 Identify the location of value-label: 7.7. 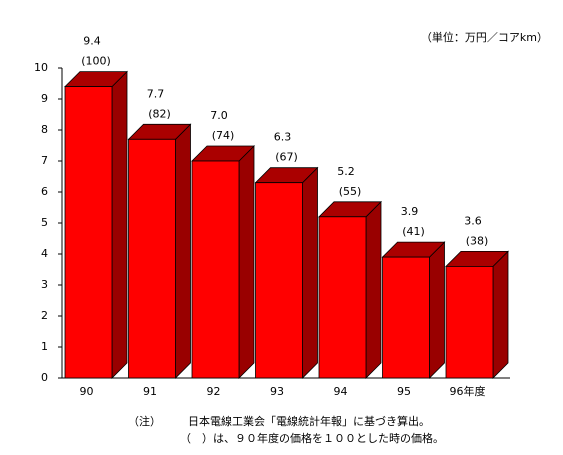
(156, 93).